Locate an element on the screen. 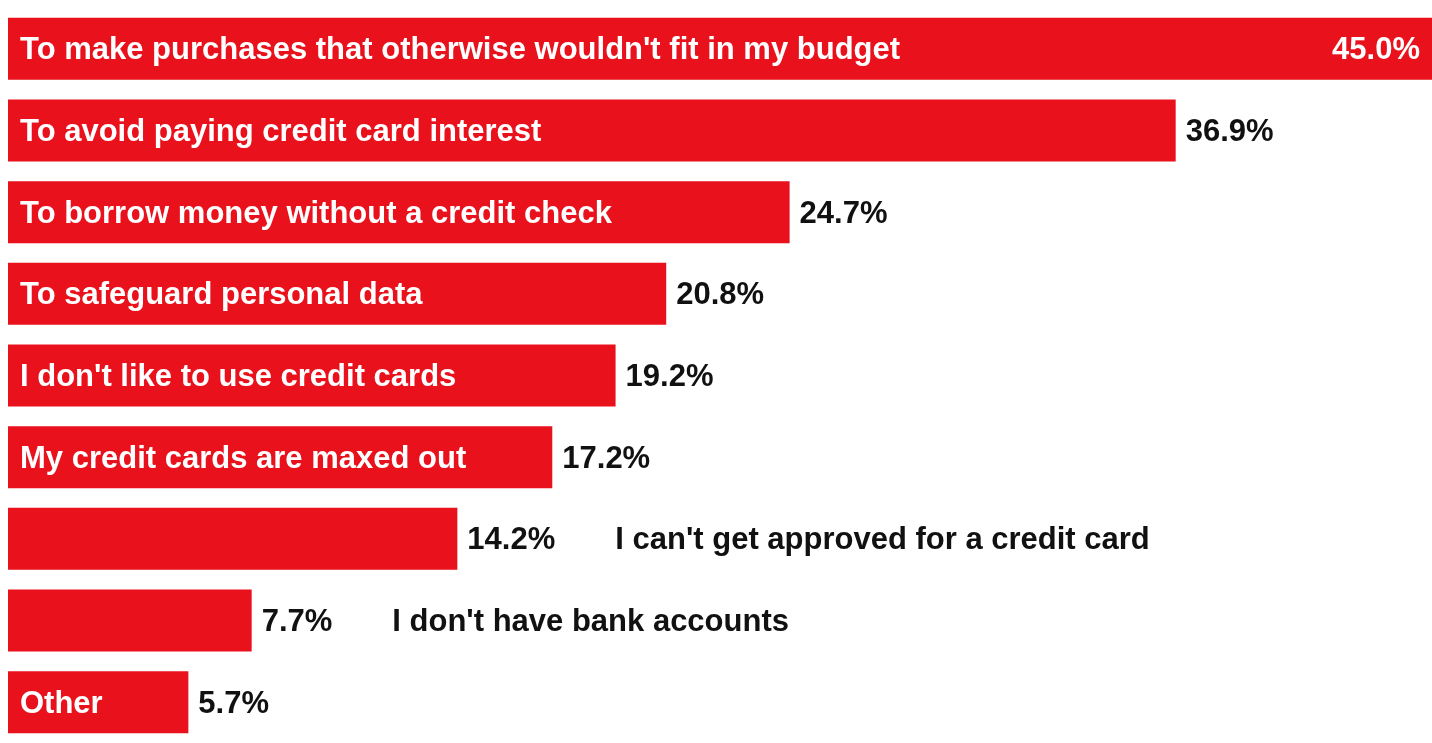 The width and height of the screenshot is (1432, 743). y-tick-label: I don't have bank accounts is located at coordinates (591, 620).